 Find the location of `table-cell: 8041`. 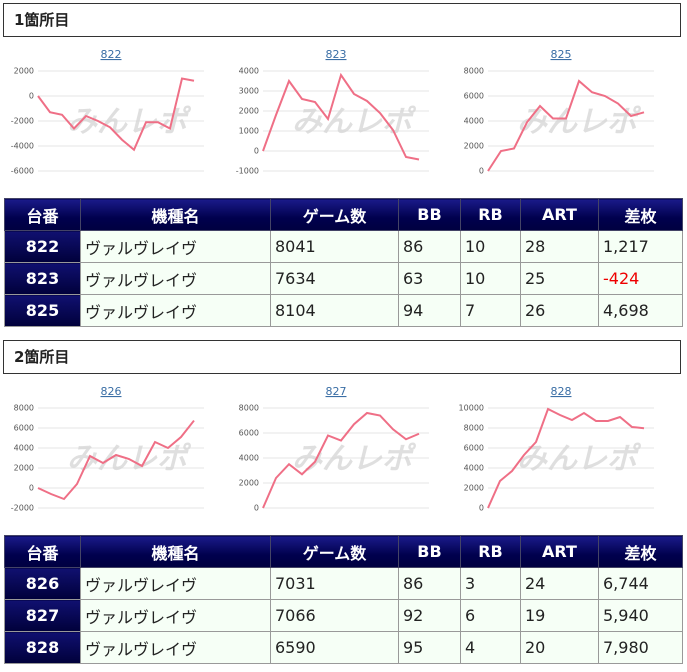

table-cell: 8041 is located at coordinates (334, 246).